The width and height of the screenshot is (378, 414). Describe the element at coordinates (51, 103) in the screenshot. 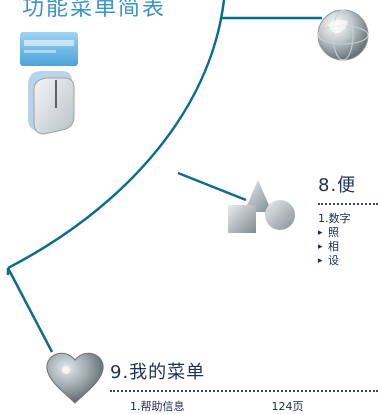

I see `remote-icon` at that location.